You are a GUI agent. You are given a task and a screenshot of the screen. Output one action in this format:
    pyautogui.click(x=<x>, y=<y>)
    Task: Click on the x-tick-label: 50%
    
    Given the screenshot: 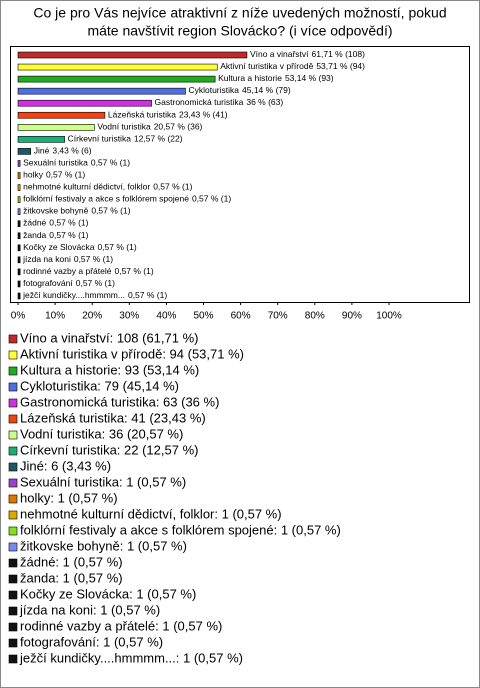 What is the action you would take?
    pyautogui.click(x=203, y=316)
    